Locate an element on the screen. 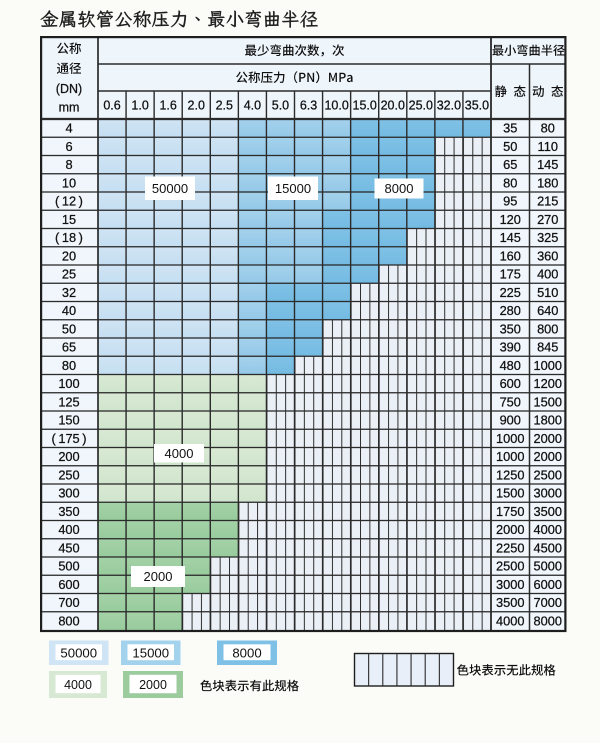 Image resolution: width=600 pixels, height=743 pixels. svg-text: 32.0 is located at coordinates (449, 105).